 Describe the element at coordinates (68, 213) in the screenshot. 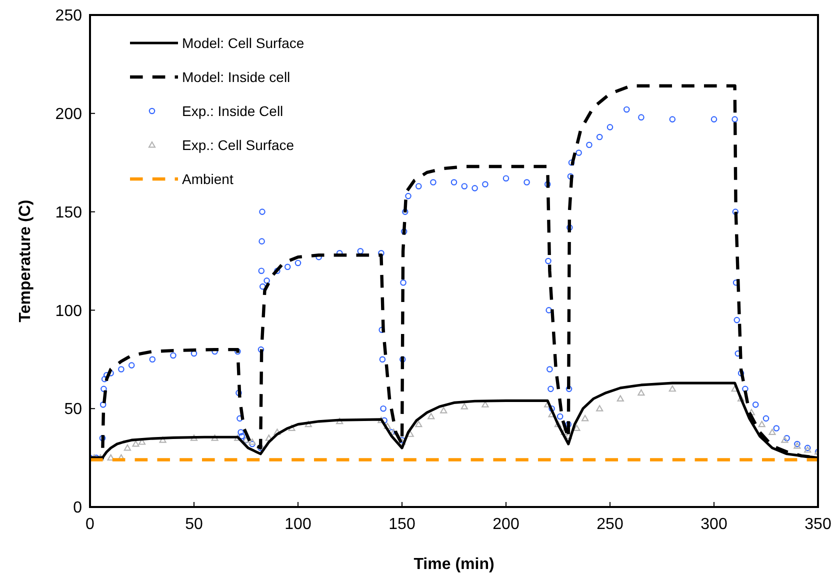

I see `y-tick-label: 150` at that location.